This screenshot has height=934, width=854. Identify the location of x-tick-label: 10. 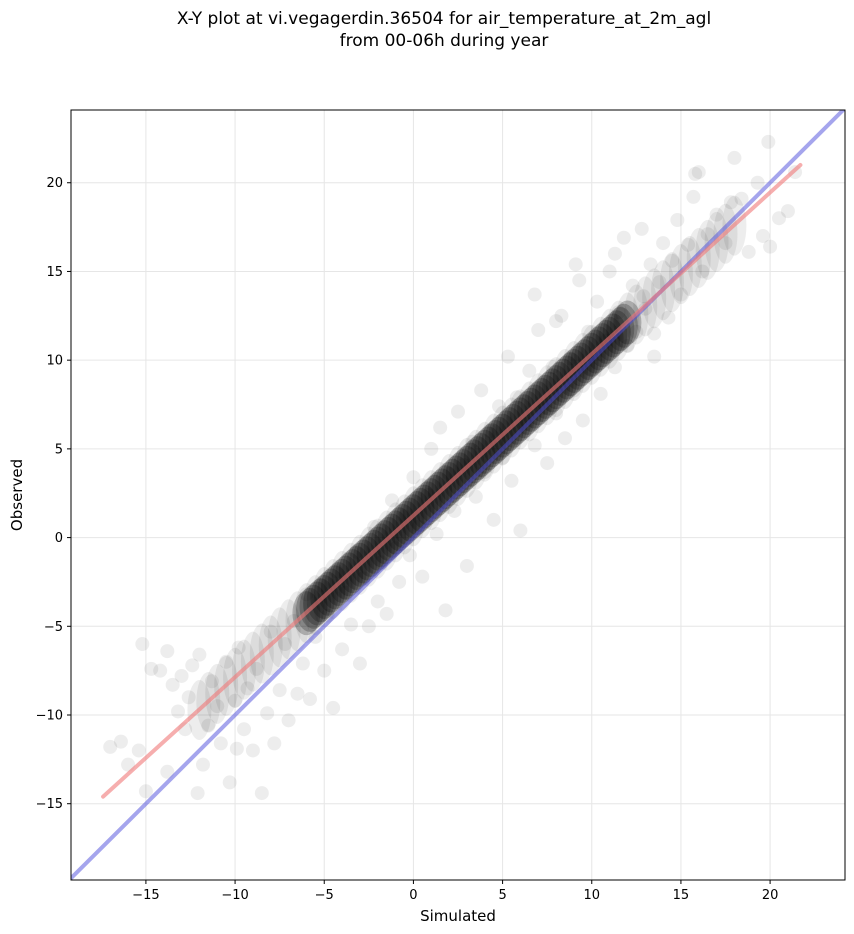
(591, 895).